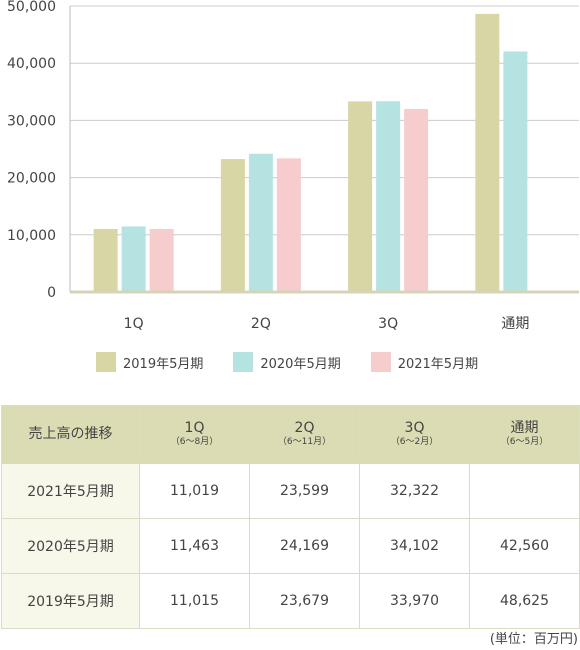 The image size is (580, 650). I want to click on col-label: 2Q, so click(304, 427).